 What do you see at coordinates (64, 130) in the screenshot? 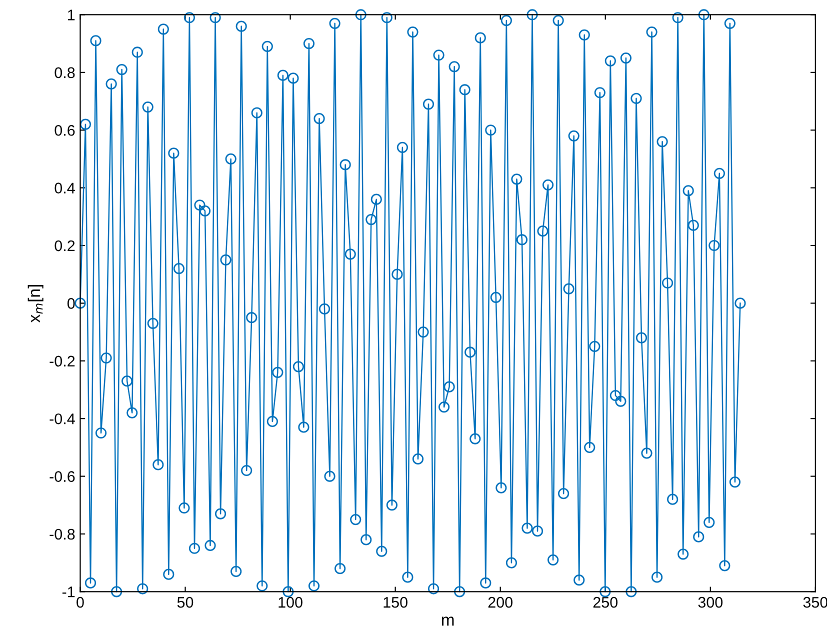
I see `y-tick-label: 0.6` at bounding box center [64, 130].